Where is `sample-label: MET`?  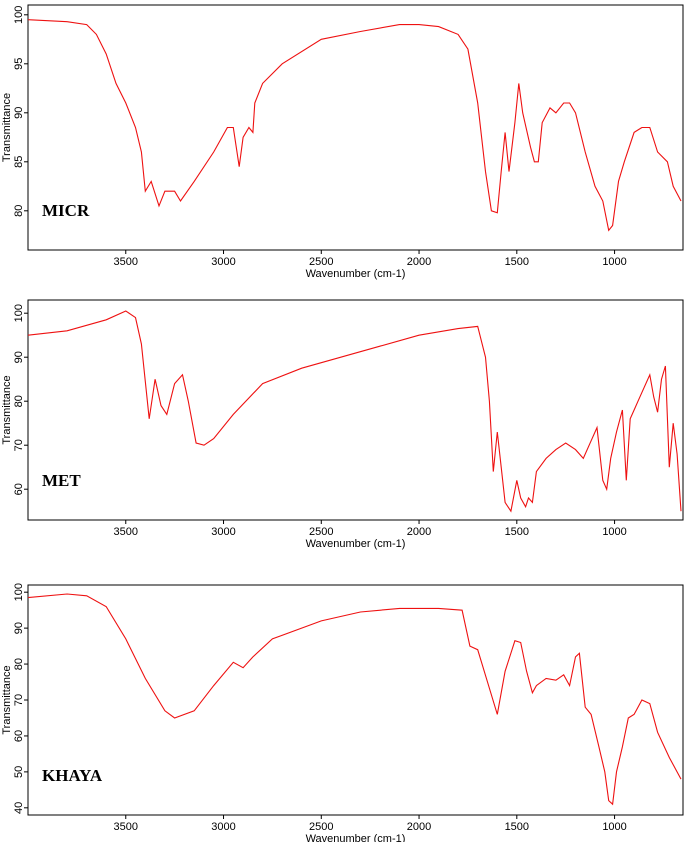
sample-label: MET is located at coordinates (61, 480).